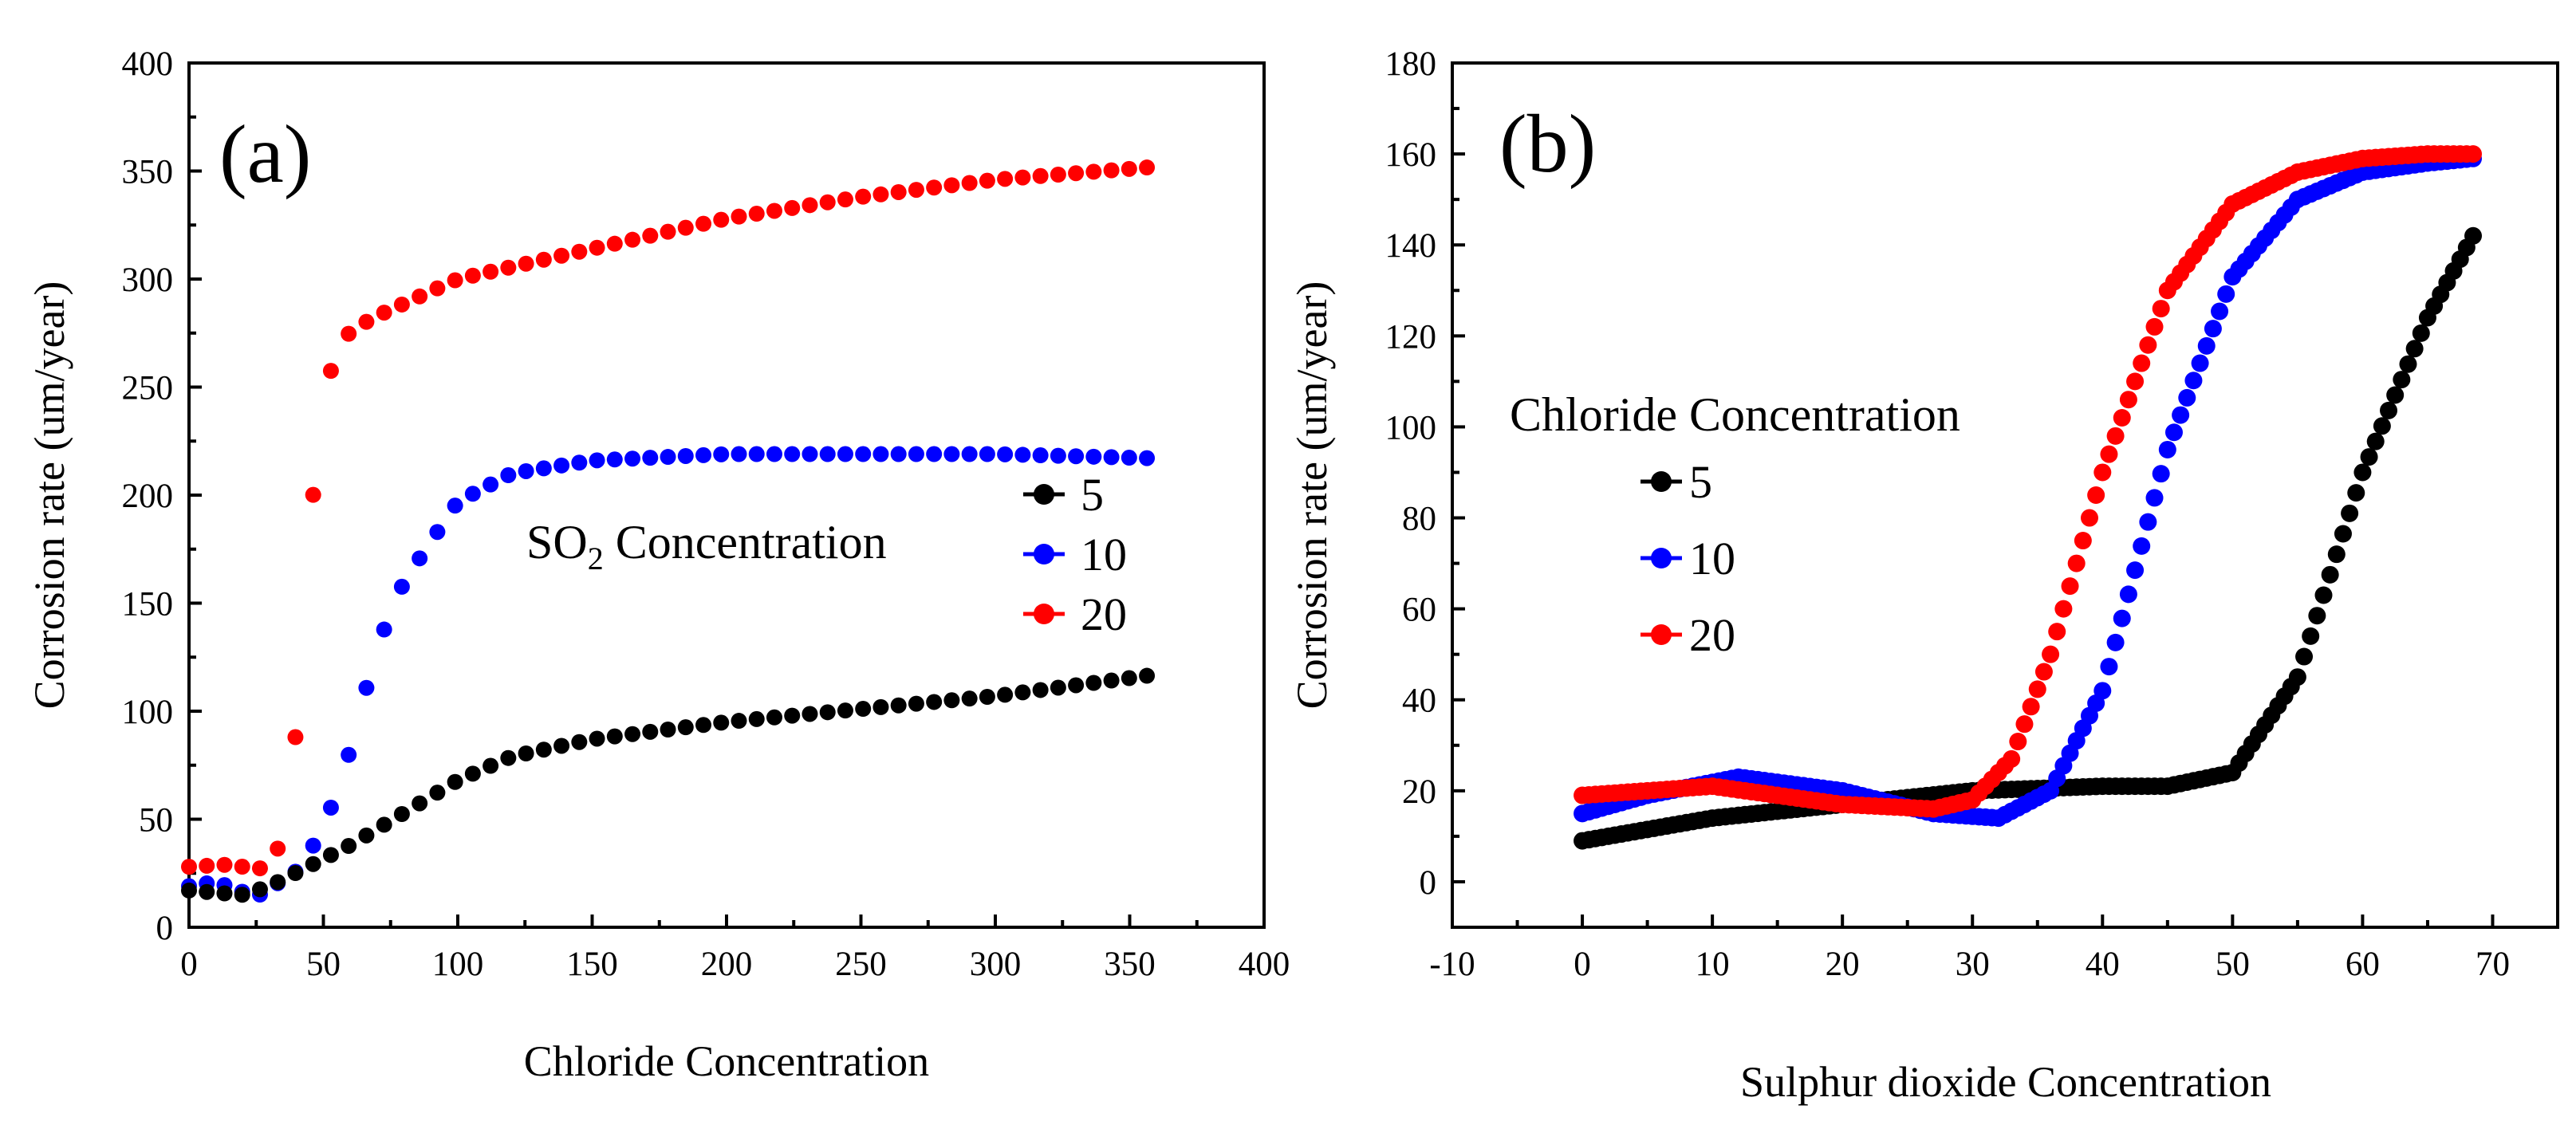 This screenshot has width=2576, height=1121. Describe the element at coordinates (1700, 482) in the screenshot. I see `legend-label-5: 5` at that location.